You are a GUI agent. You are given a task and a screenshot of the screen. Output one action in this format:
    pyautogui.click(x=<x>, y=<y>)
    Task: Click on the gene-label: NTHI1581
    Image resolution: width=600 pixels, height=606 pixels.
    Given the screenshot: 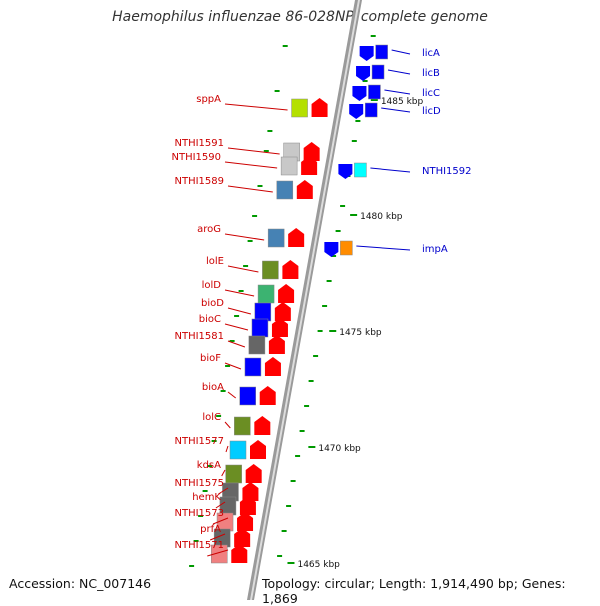 What is the action you would take?
    pyautogui.click(x=199, y=336)
    